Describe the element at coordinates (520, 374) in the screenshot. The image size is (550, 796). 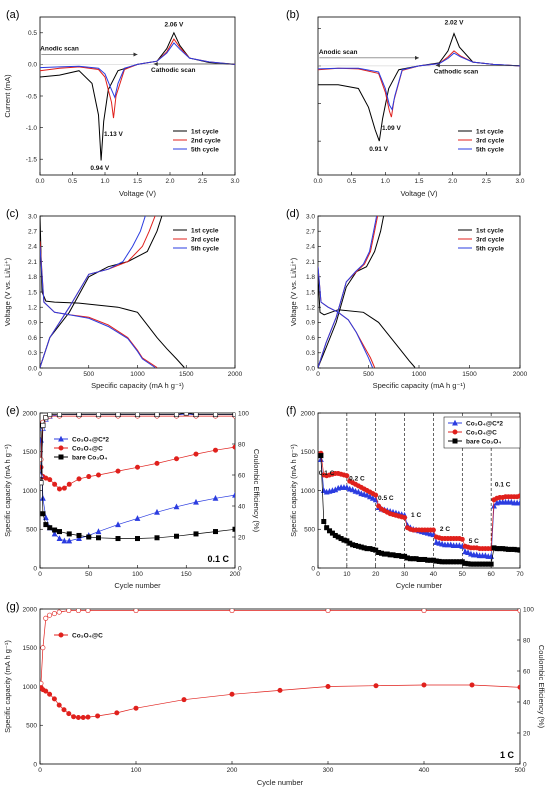
I see `x-tick-label: 2000` at that location.